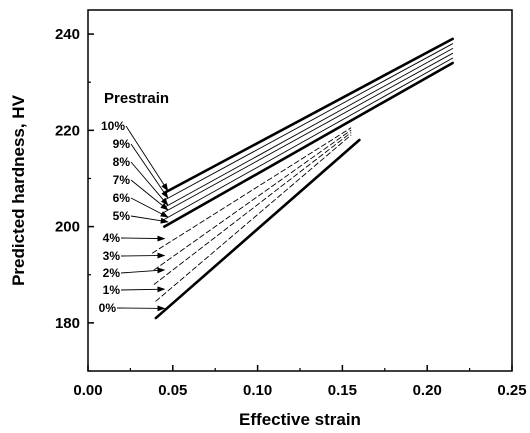 Image resolution: width=530 pixels, height=433 pixels. I want to click on x-axis-title: Effective strain, so click(300, 419).